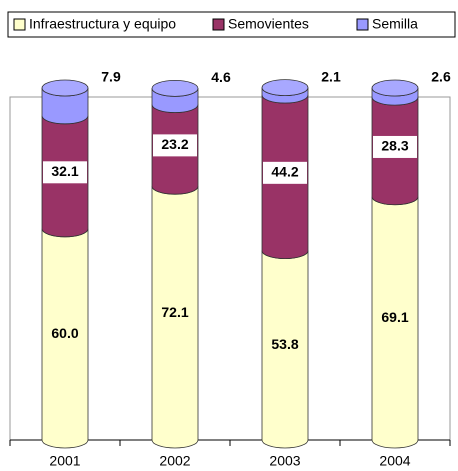 The height and width of the screenshot is (471, 458). I want to click on x-tick-label: 2001, so click(64, 461).